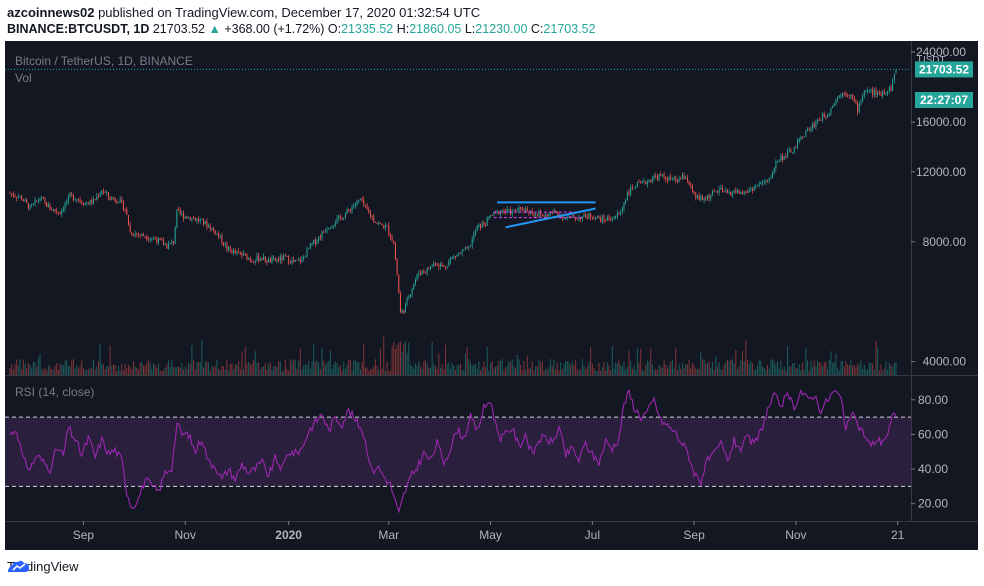 This screenshot has width=984, height=586. What do you see at coordinates (544, 215) in the screenshot?
I see `triangle-pattern` at bounding box center [544, 215].